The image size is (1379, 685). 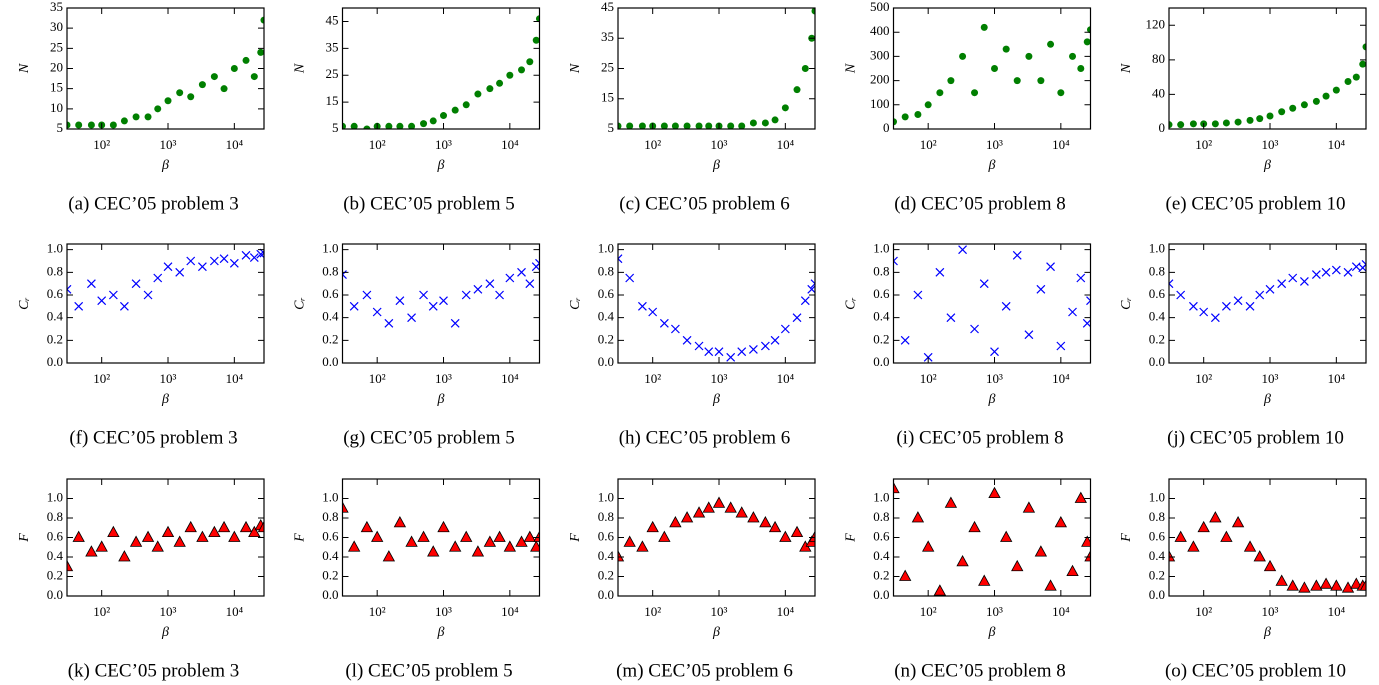 I want to click on y-tick-label: 25, so click(x=56, y=46).